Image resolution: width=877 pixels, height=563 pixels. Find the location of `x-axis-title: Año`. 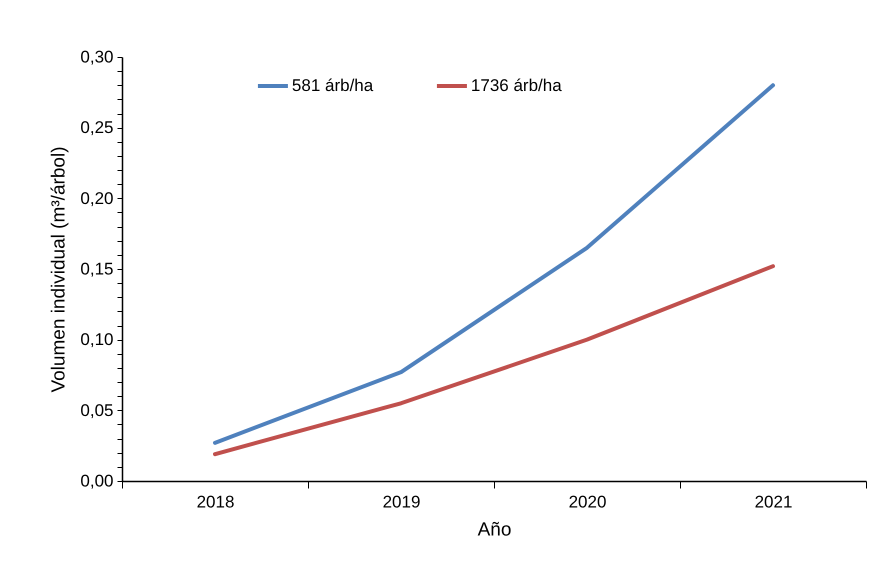

x-axis-title: Año is located at coordinates (495, 530).